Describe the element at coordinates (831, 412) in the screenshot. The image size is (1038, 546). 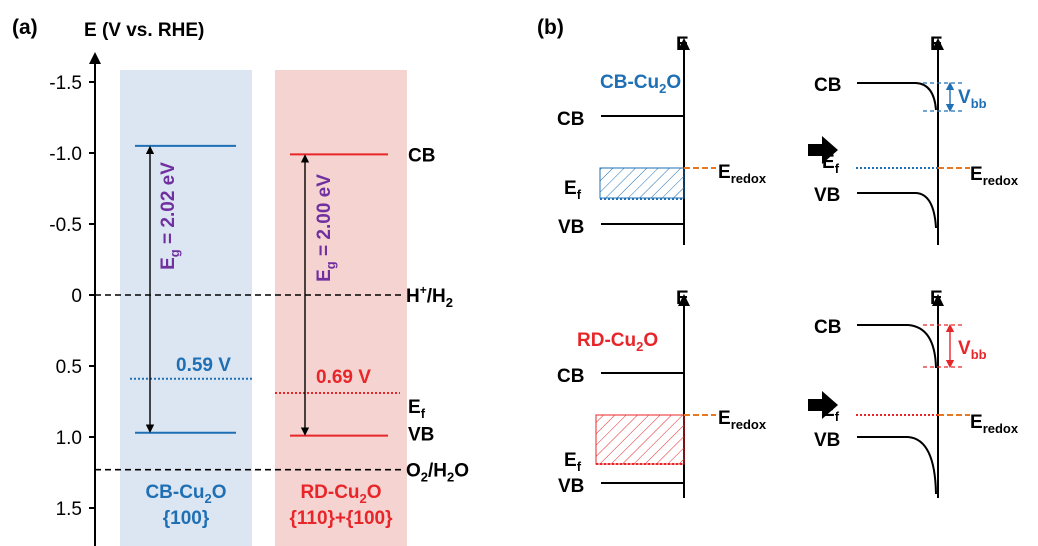
I see `ef-label-b4: Ef` at that location.